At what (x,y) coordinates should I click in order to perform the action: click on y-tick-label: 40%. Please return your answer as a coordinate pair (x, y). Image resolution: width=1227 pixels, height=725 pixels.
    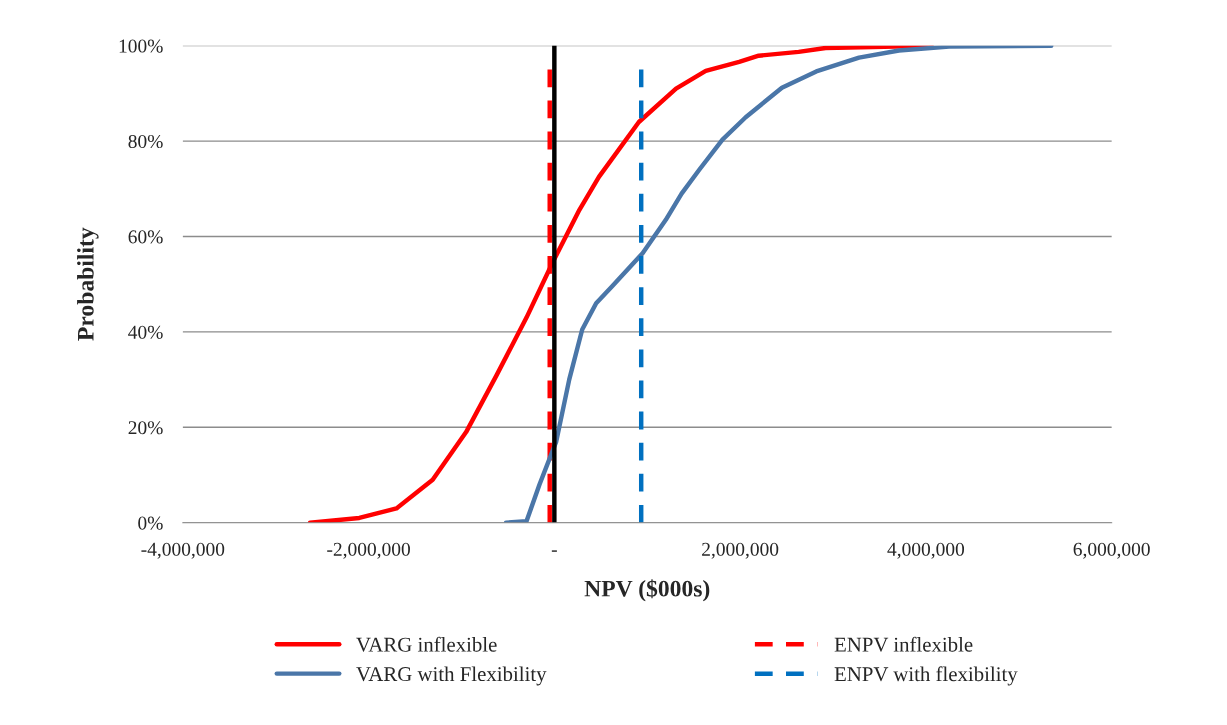
    Looking at the image, I should click on (145, 332).